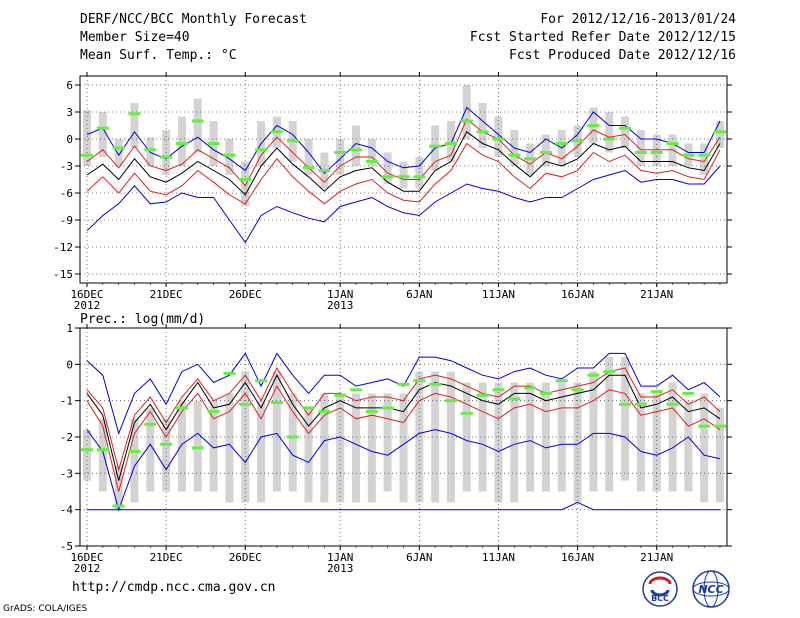  I want to click on fcst-produced-date: Fcst Produced Date 2012/12/16, so click(622, 55).